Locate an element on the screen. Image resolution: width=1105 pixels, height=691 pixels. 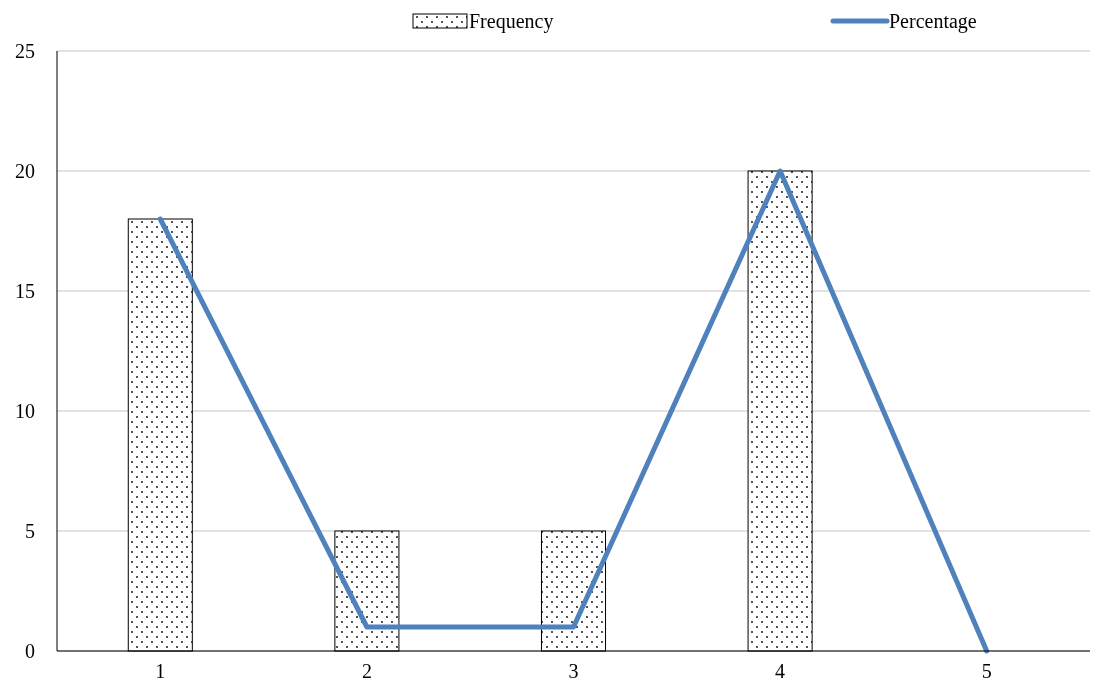
x-tick-label: 1 is located at coordinates (160, 671).